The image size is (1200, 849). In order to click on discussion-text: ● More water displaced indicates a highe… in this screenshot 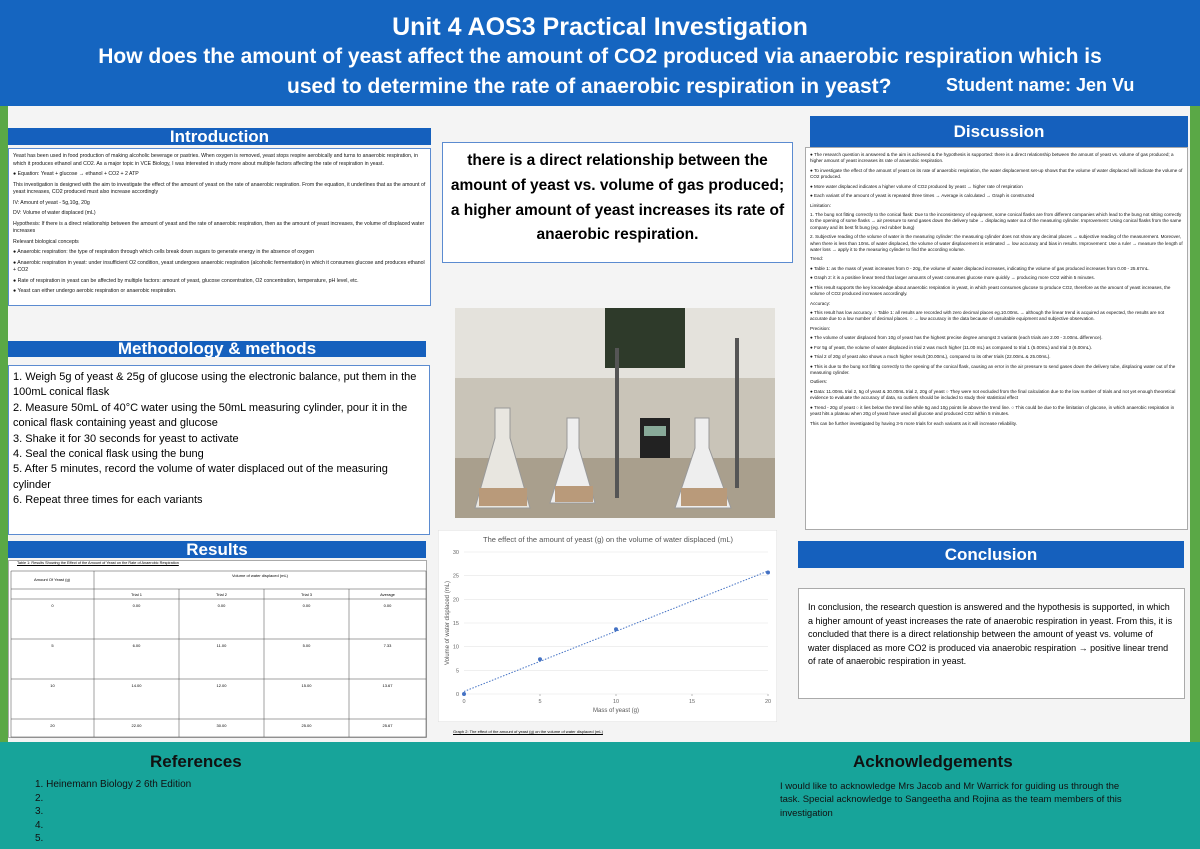, I will do `click(916, 186)`.